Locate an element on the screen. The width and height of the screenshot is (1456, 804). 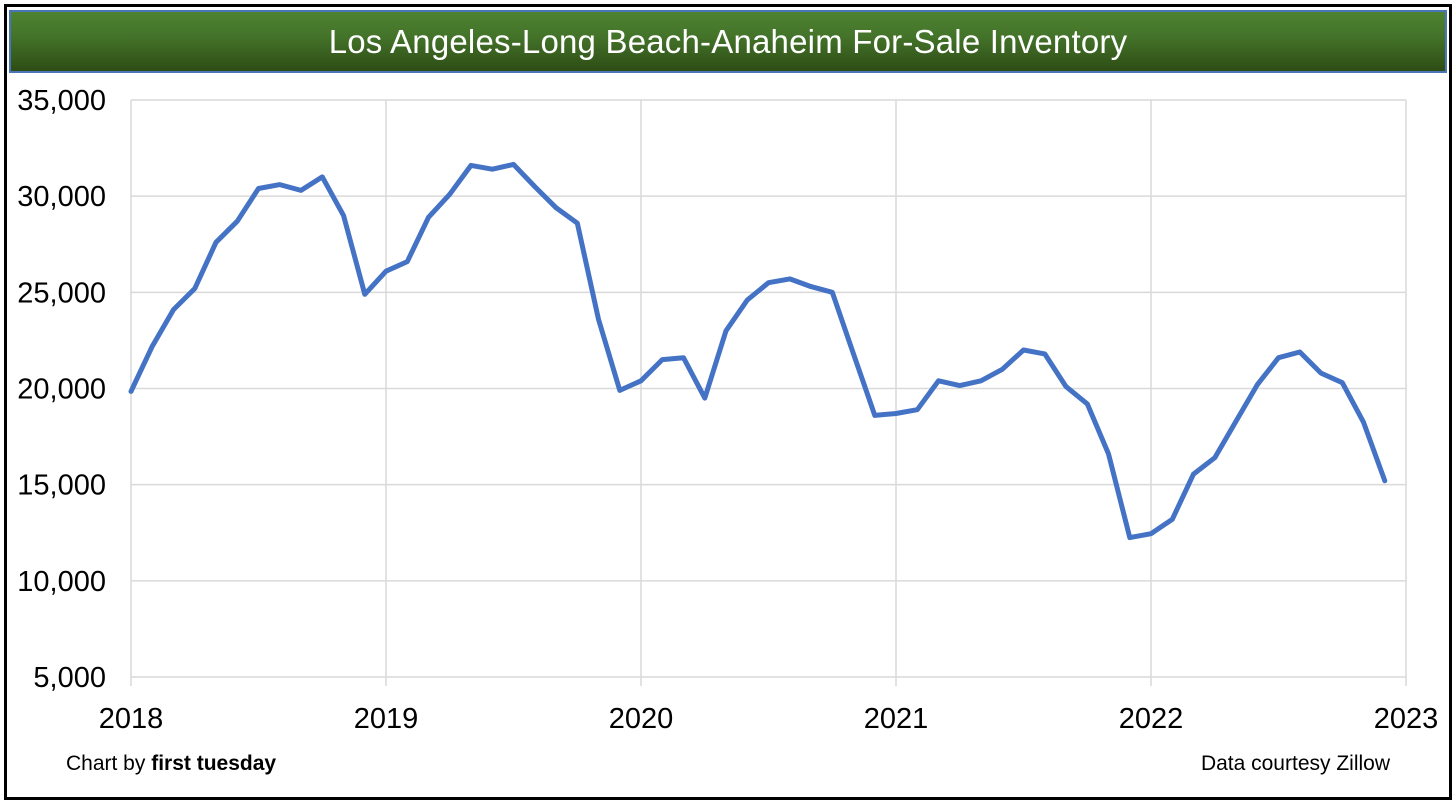
footer-credit-prefix: Chart by is located at coordinates (109, 763).